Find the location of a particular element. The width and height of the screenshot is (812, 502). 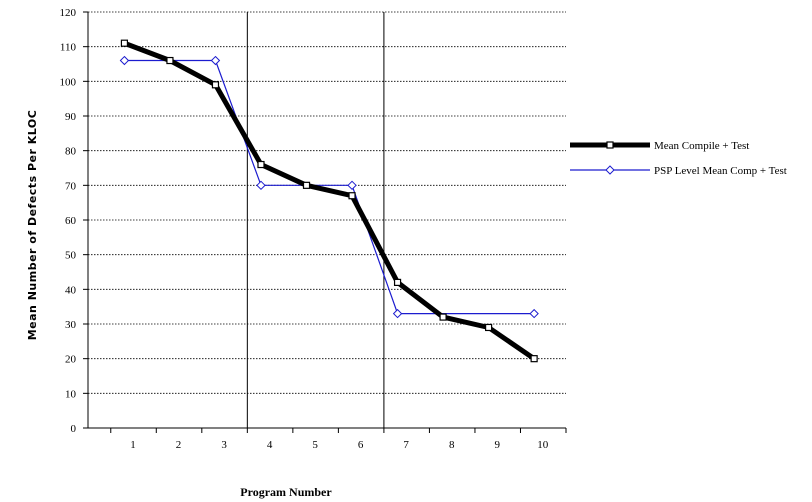

y-tick-label-60: 60 is located at coordinates (71, 221).